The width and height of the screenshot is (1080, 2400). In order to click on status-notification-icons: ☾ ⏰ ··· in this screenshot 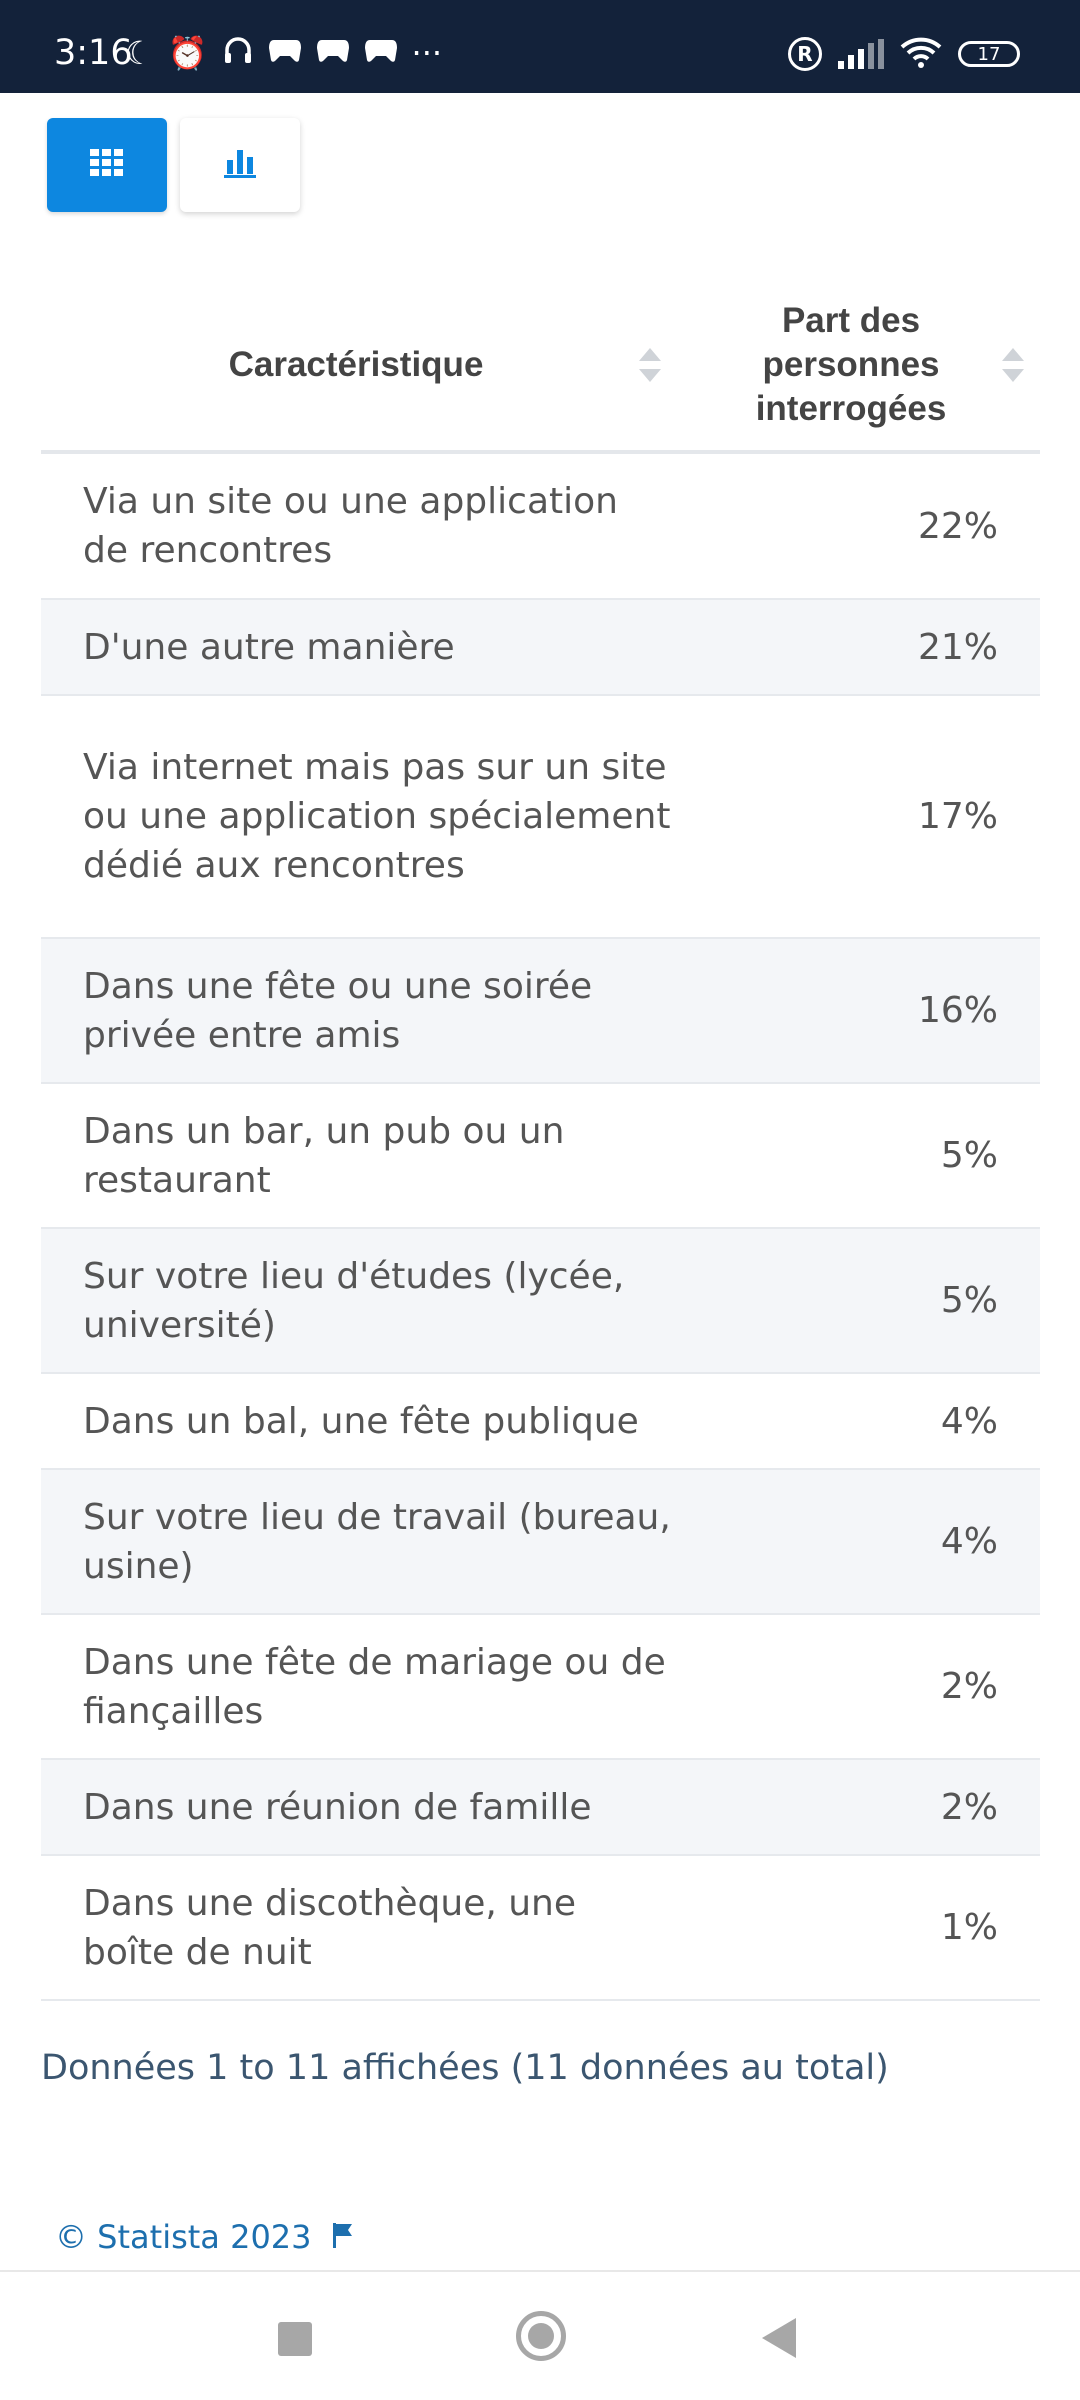, I will do `click(283, 52)`.